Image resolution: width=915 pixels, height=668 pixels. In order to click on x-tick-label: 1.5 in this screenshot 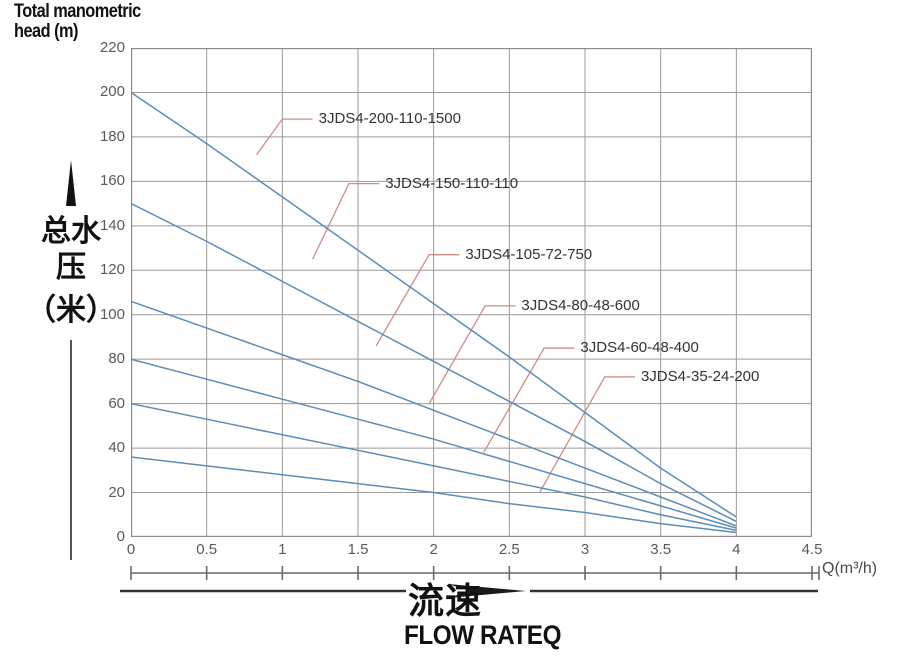, I will do `click(358, 549)`.